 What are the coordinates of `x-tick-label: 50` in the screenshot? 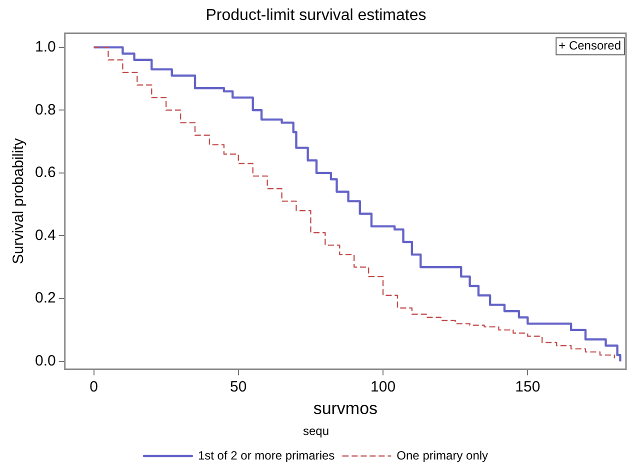 It's located at (238, 387).